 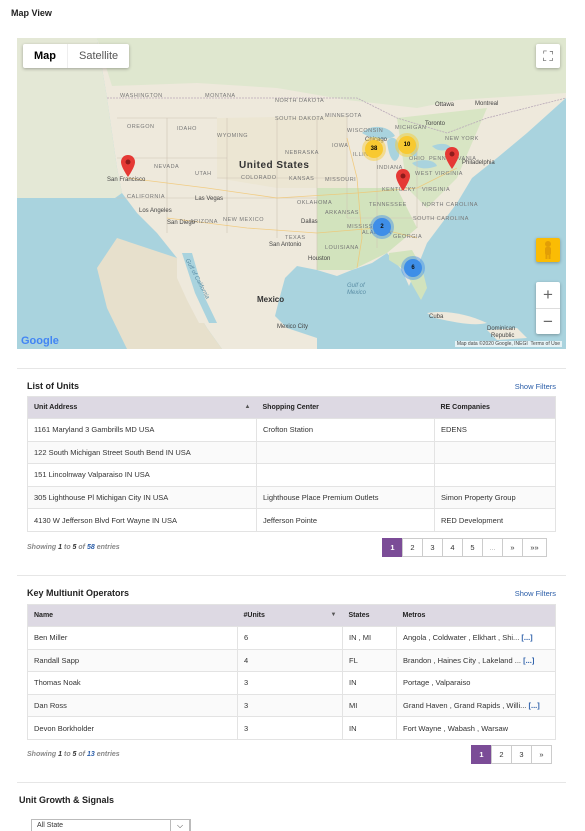 I want to click on map-label-city: Las Vegas, so click(x=209, y=199).